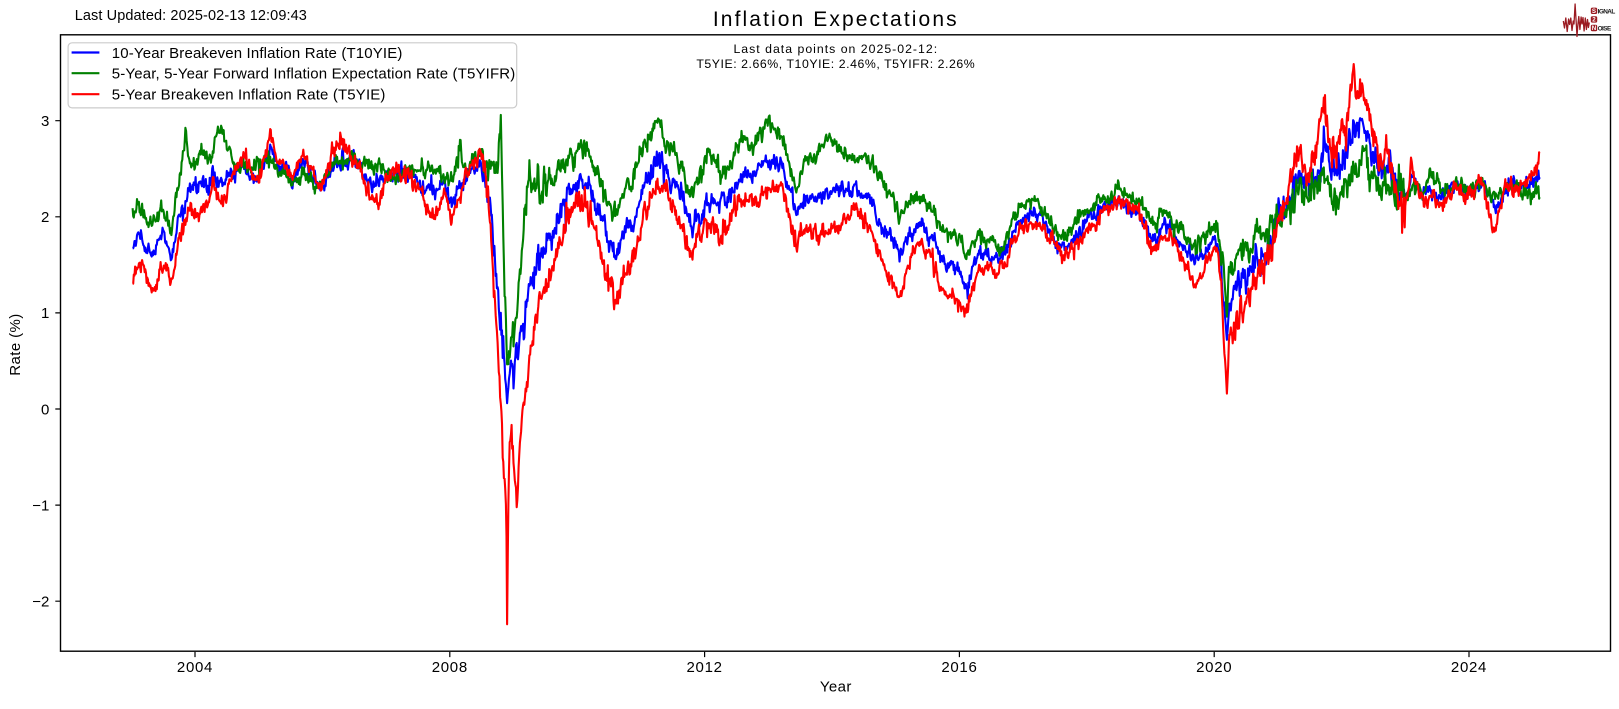 This screenshot has height=709, width=1619. Describe the element at coordinates (249, 95) in the screenshot. I see `svg-text:5-Year Breakeven Inflation Rat: 5-Year Breakeven Inflation Rate (T5YIE)` at that location.